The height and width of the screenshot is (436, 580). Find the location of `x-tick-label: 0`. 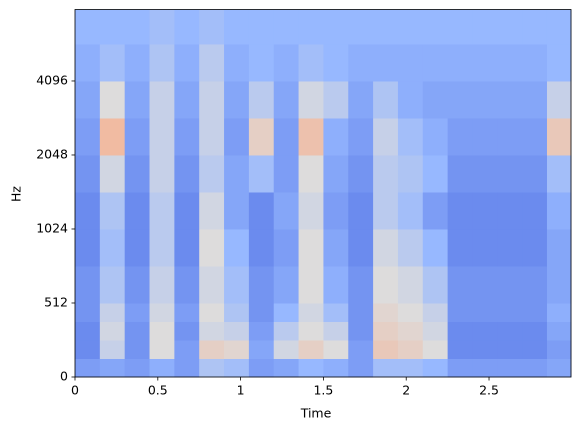

x-tick-label: 0 is located at coordinates (75, 390).